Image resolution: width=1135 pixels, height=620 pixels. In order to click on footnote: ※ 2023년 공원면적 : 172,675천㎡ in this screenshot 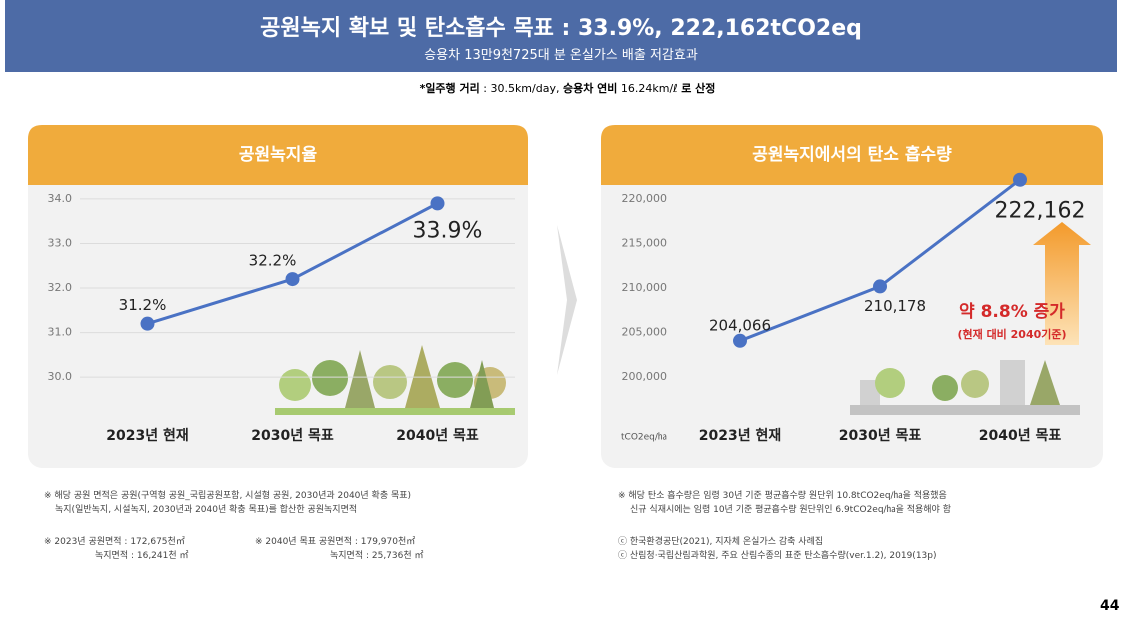, I will do `click(114, 542)`.